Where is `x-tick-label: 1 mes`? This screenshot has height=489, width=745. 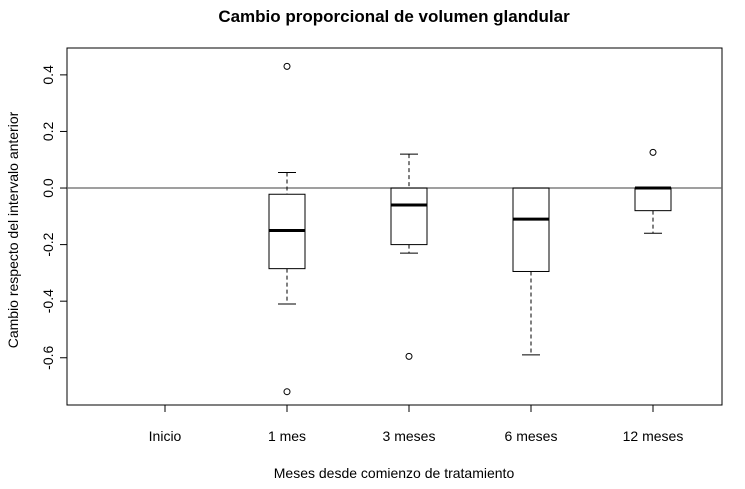 x-tick-label: 1 mes is located at coordinates (287, 436).